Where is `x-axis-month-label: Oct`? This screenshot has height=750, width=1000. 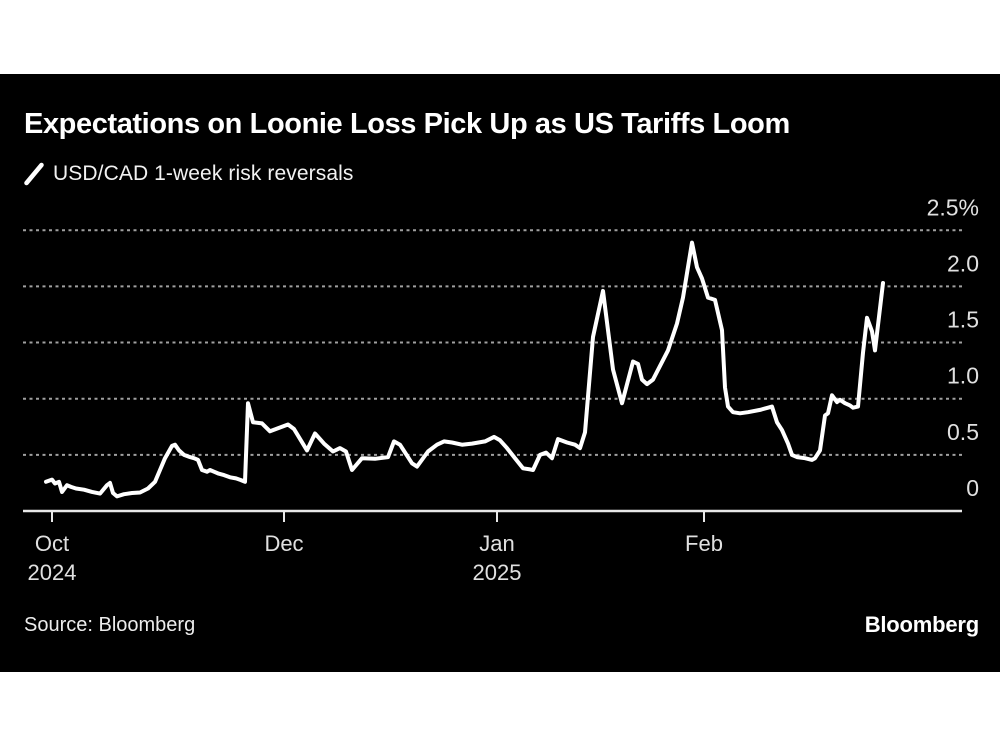 x-axis-month-label: Oct is located at coordinates (52, 543).